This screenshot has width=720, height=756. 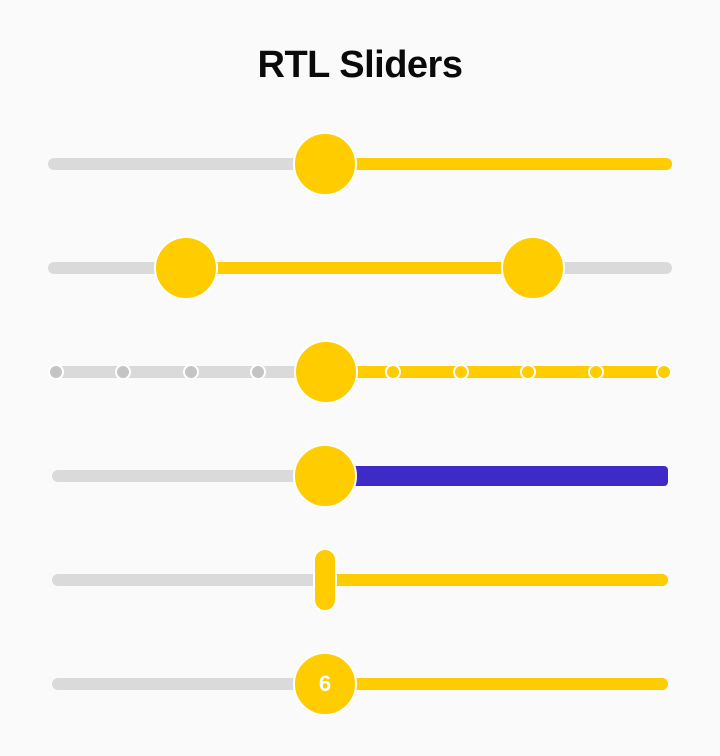 What do you see at coordinates (533, 268) in the screenshot?
I see `slider-thumb-high` at bounding box center [533, 268].